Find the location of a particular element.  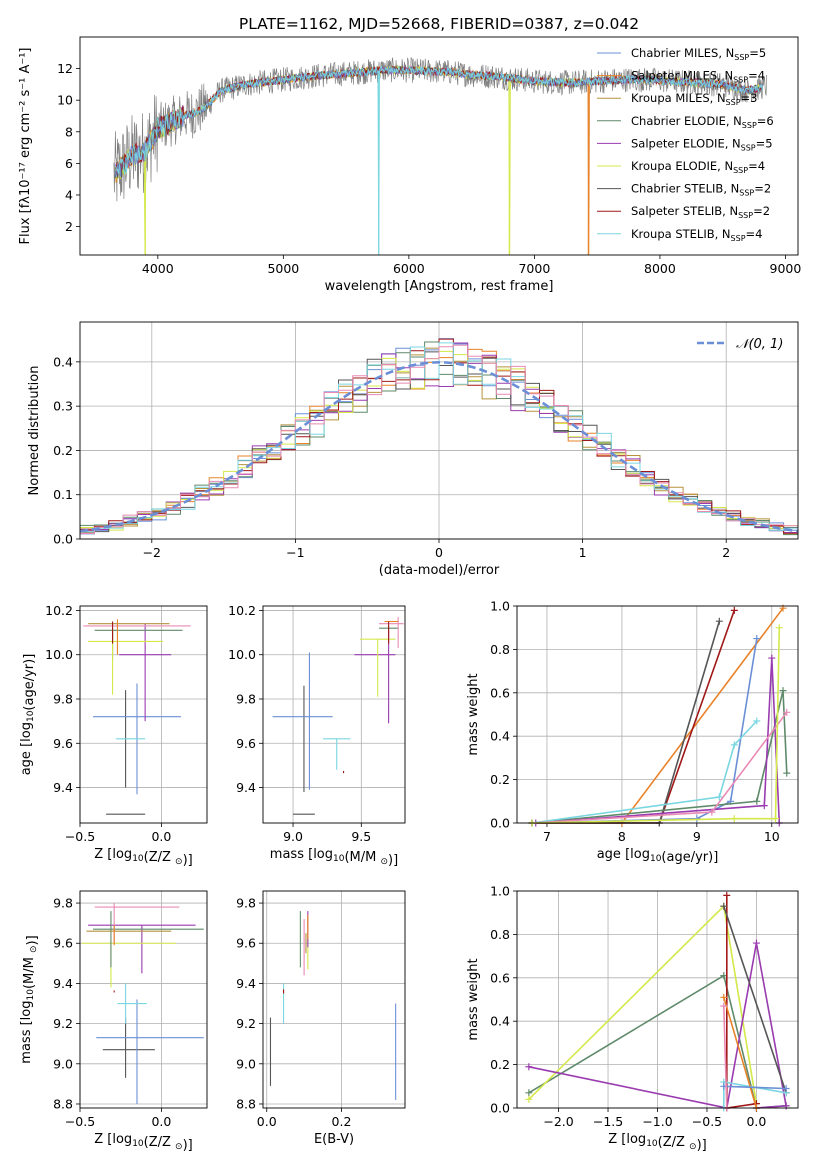

residuals-xlabel: (data-model)/error is located at coordinates (439, 570).